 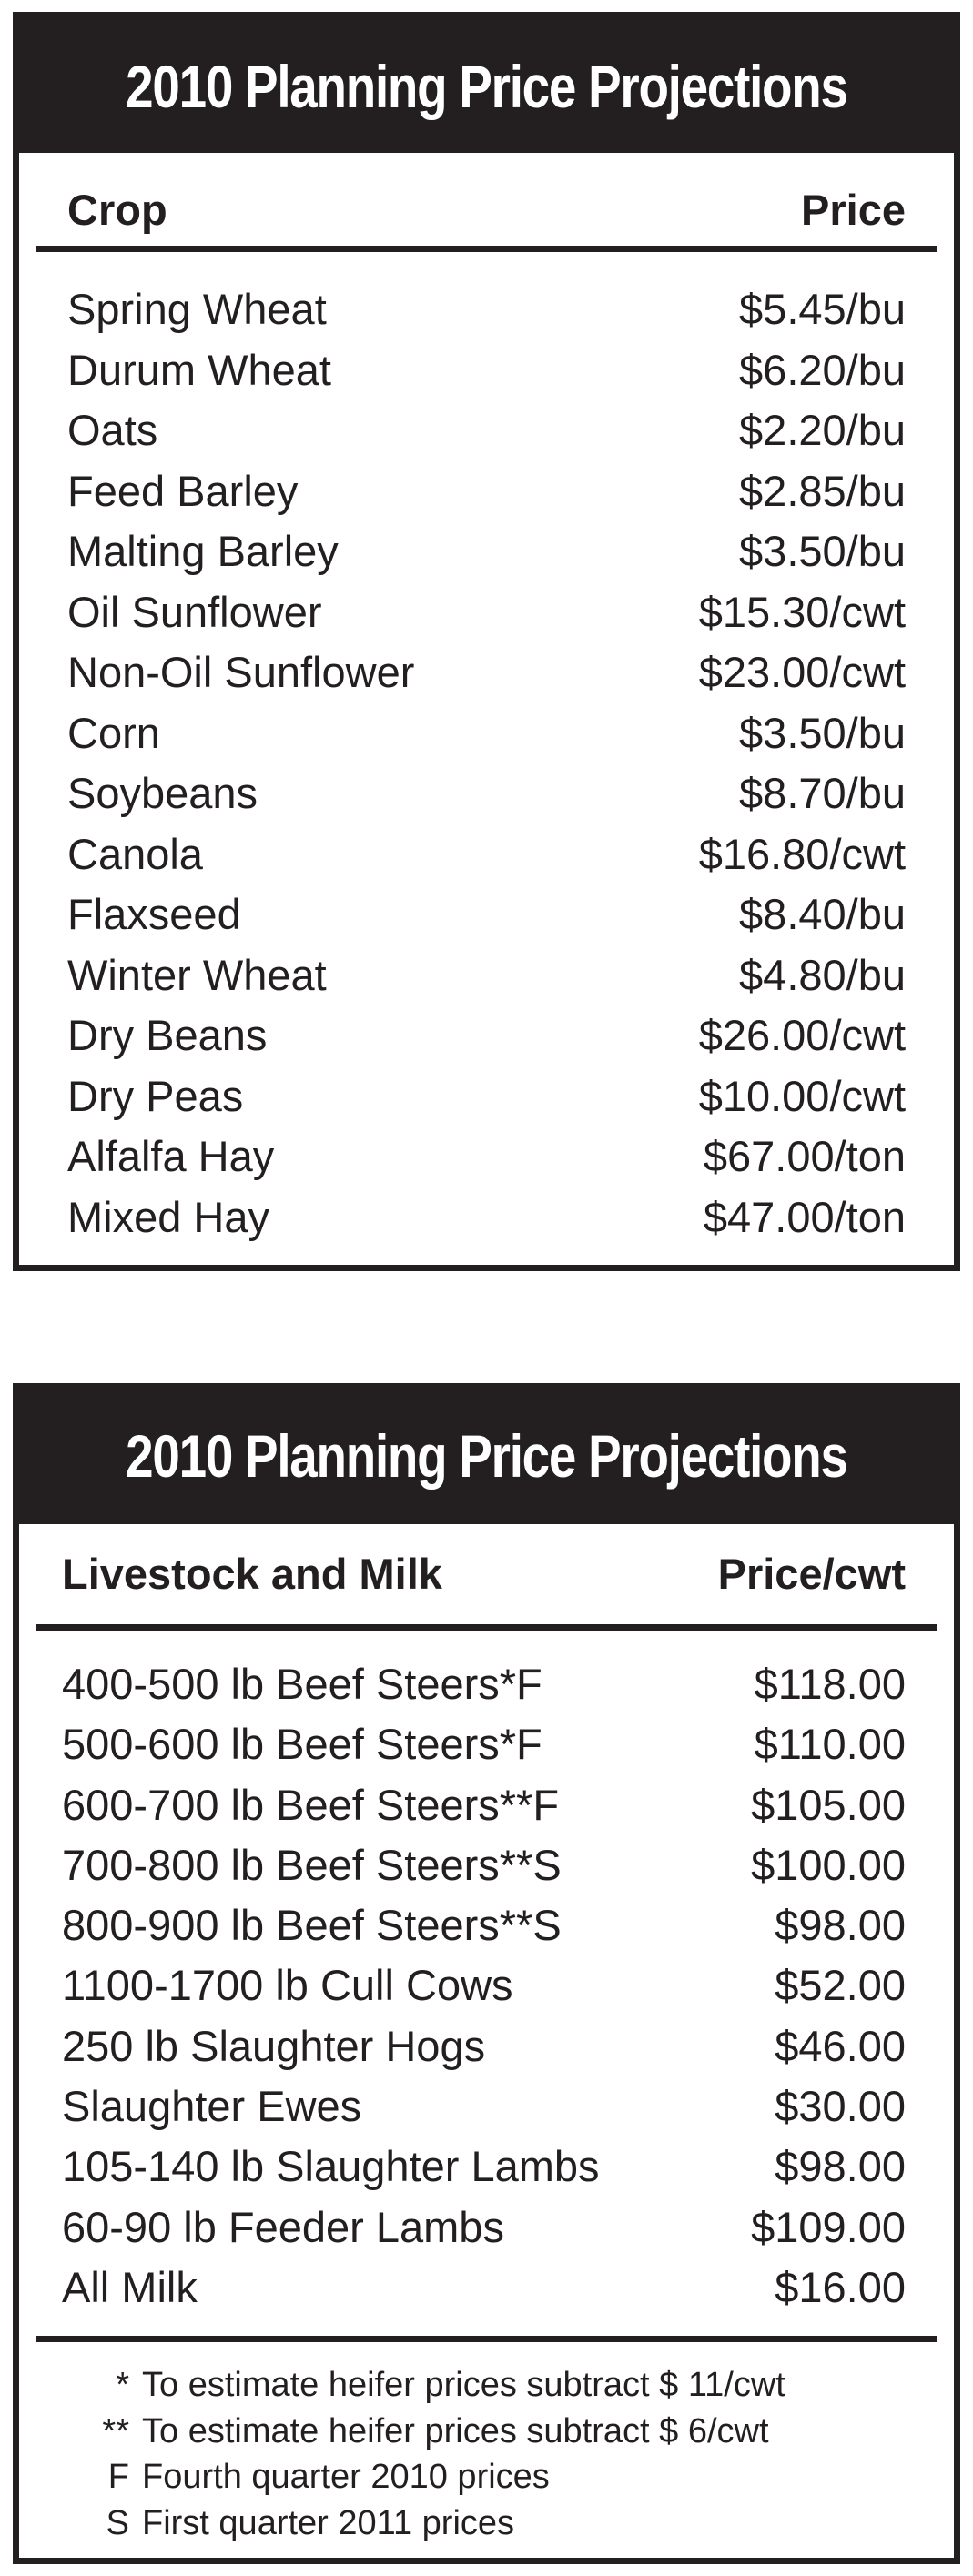 I want to click on item-price: $15.30/cwt, so click(x=802, y=611).